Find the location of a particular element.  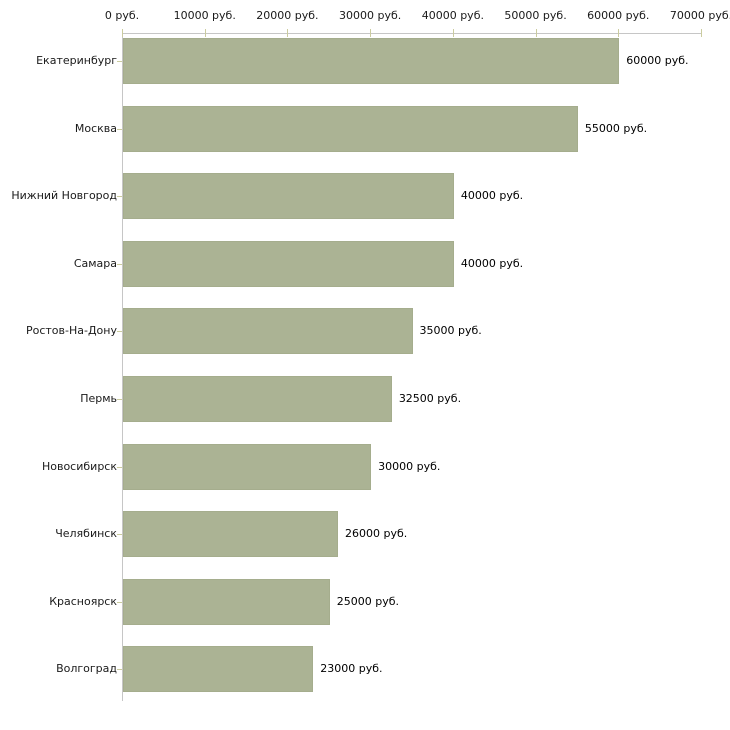

category-label: Волгоград is located at coordinates (86, 669).